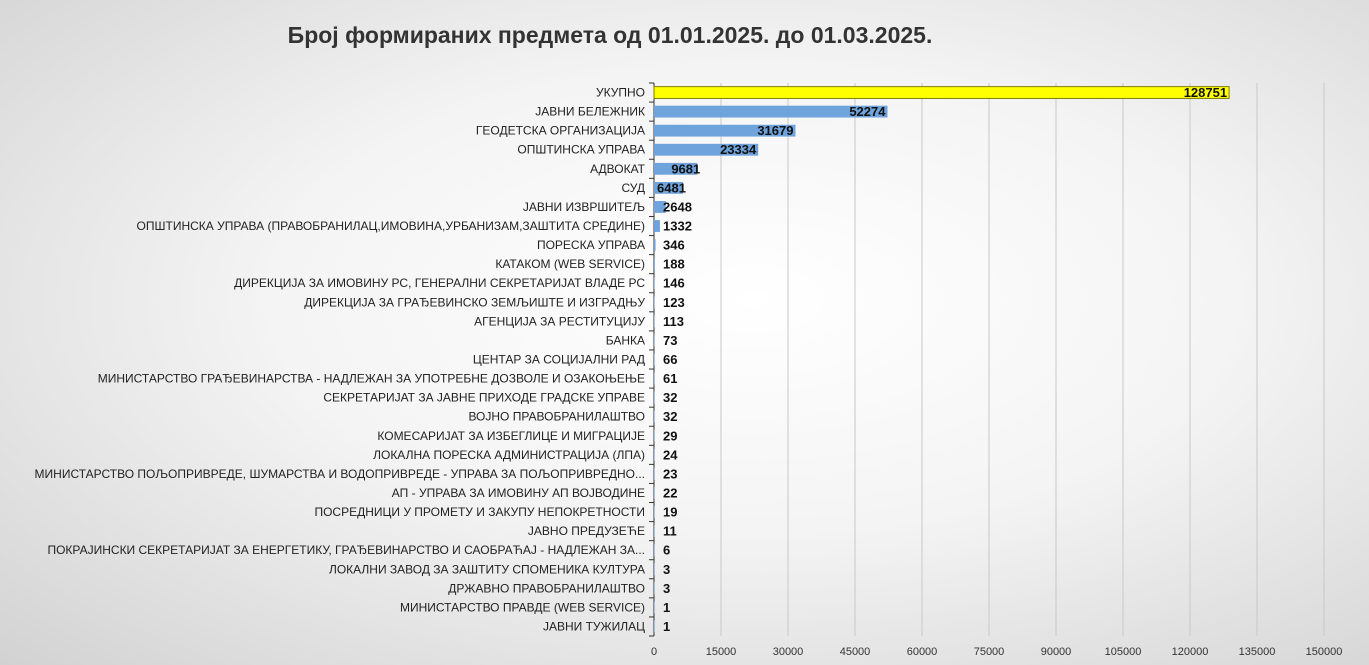  Describe the element at coordinates (674, 283) in the screenshot. I see `data-label: 146` at that location.